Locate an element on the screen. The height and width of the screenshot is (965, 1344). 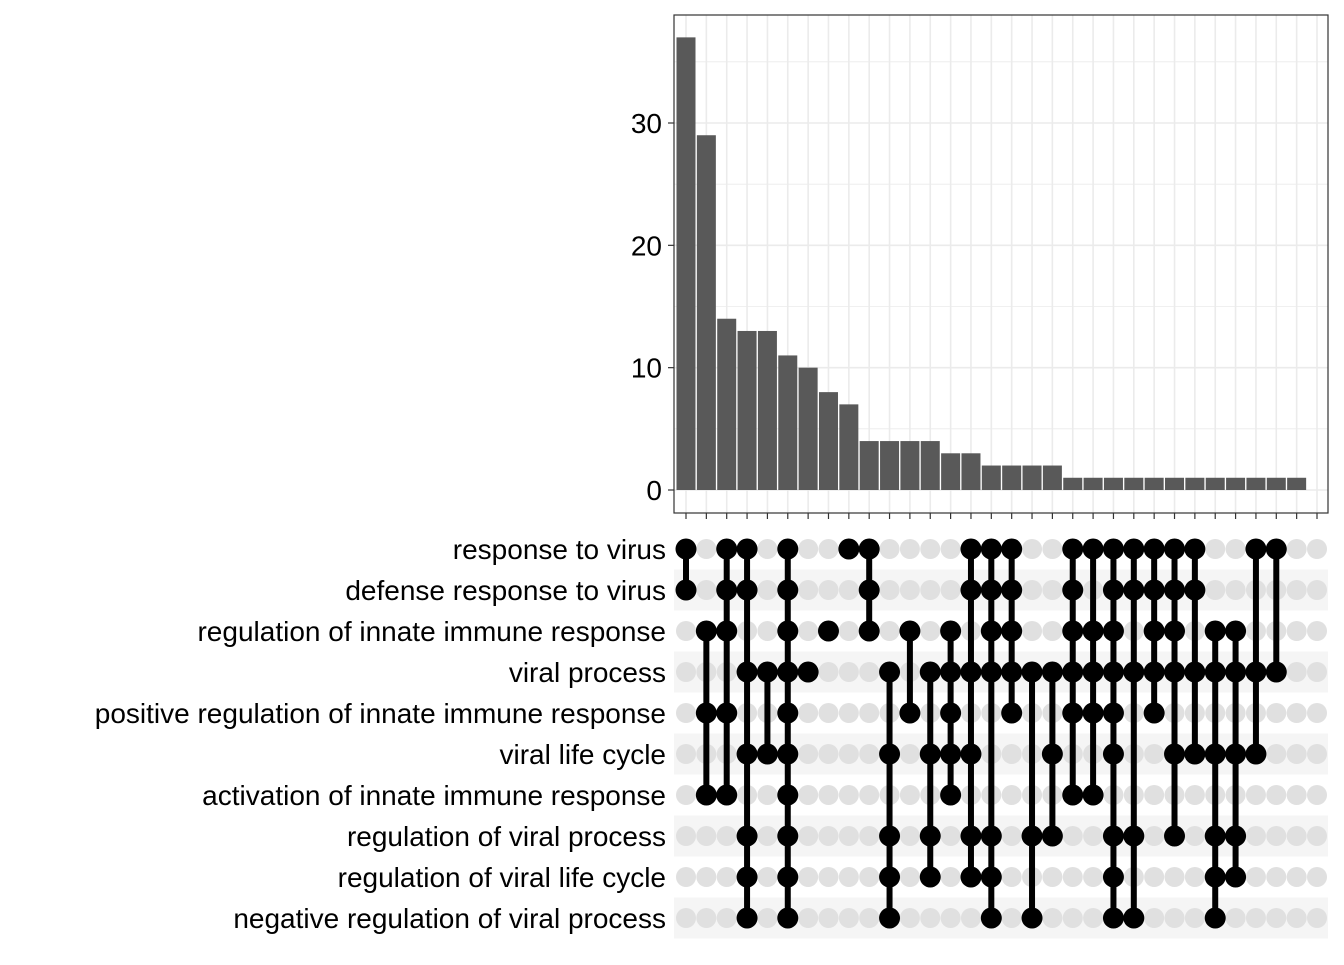
y-tick-label: 0 is located at coordinates (654, 490).